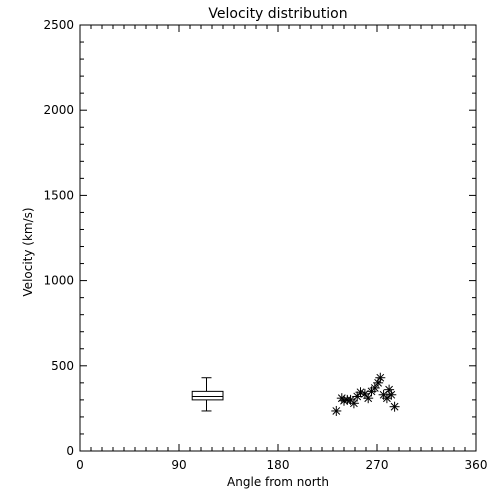 The height and width of the screenshot is (500, 500). What do you see at coordinates (278, 482) in the screenshot?
I see `x-axis-label: Angle from north` at bounding box center [278, 482].